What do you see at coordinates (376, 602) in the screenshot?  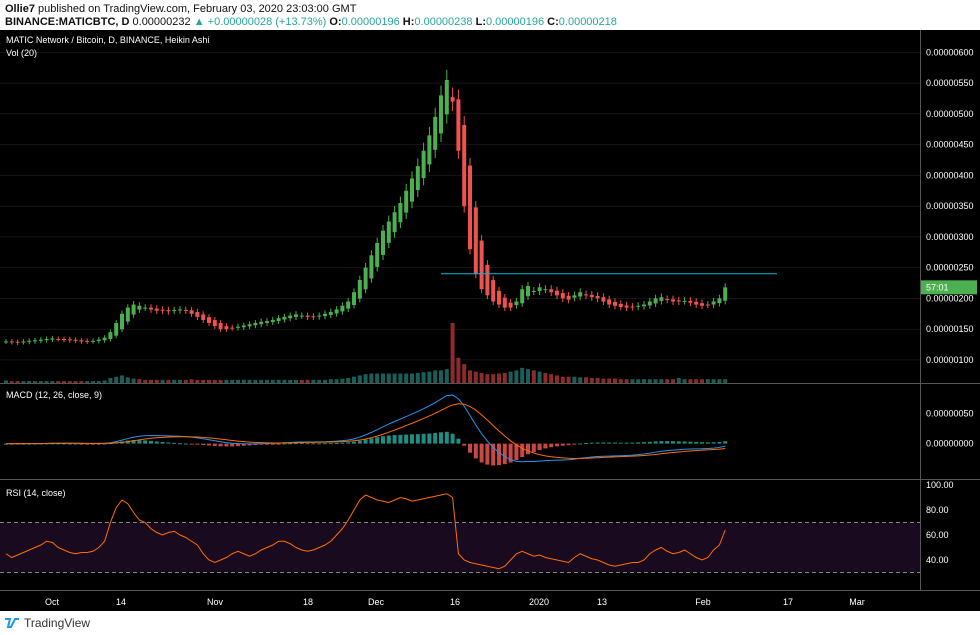 I see `time-tick-label: Dec` at bounding box center [376, 602].